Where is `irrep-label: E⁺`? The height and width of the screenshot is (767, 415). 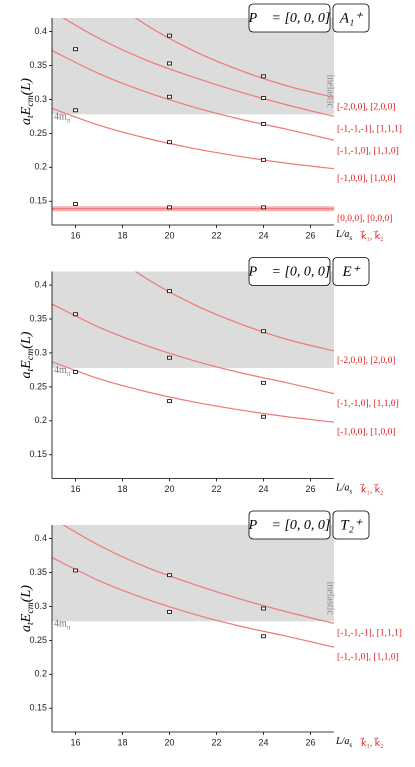
irrep-label: E⁺ is located at coordinates (350, 272).